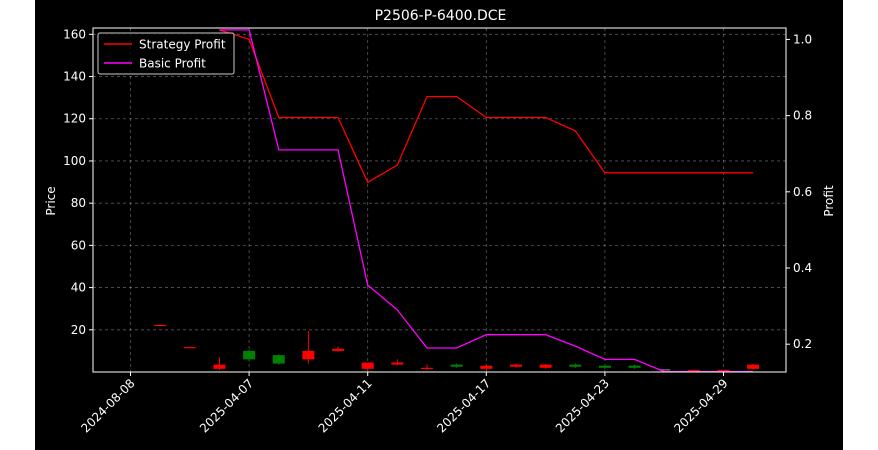 Image resolution: width=878 pixels, height=450 pixels. I want to click on x-tick-label: 2025-04-17, so click(463, 405).